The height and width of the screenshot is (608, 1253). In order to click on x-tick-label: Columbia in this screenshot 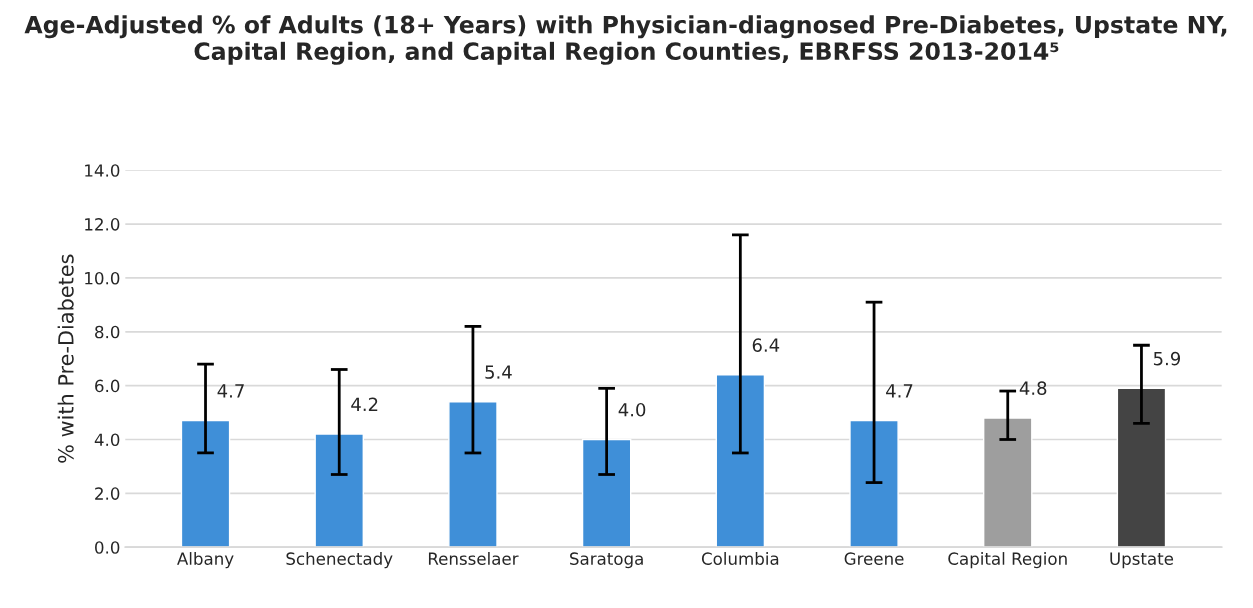, I will do `click(740, 558)`.